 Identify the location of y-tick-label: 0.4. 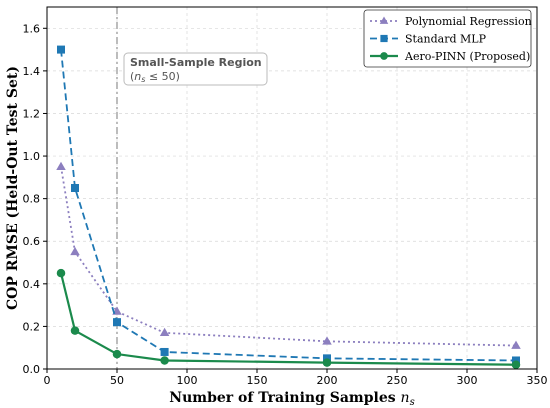
(32, 284).